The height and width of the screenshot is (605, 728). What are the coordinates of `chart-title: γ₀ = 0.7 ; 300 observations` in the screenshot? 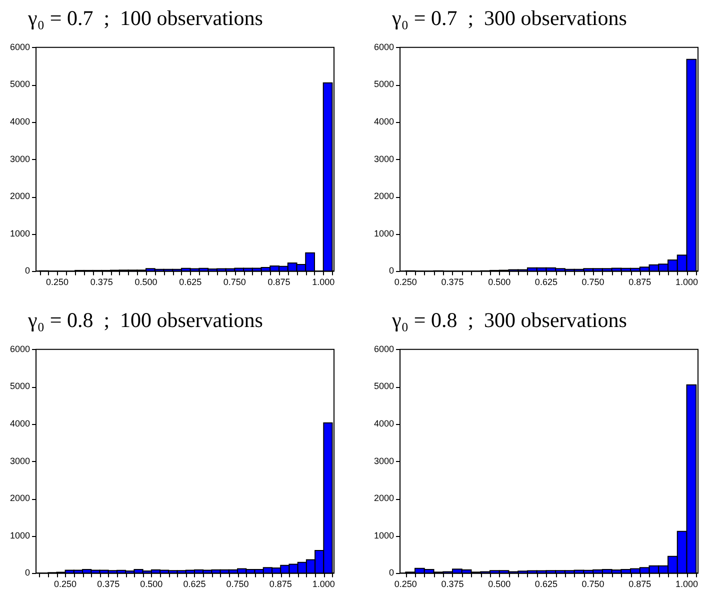 It's located at (509, 18).